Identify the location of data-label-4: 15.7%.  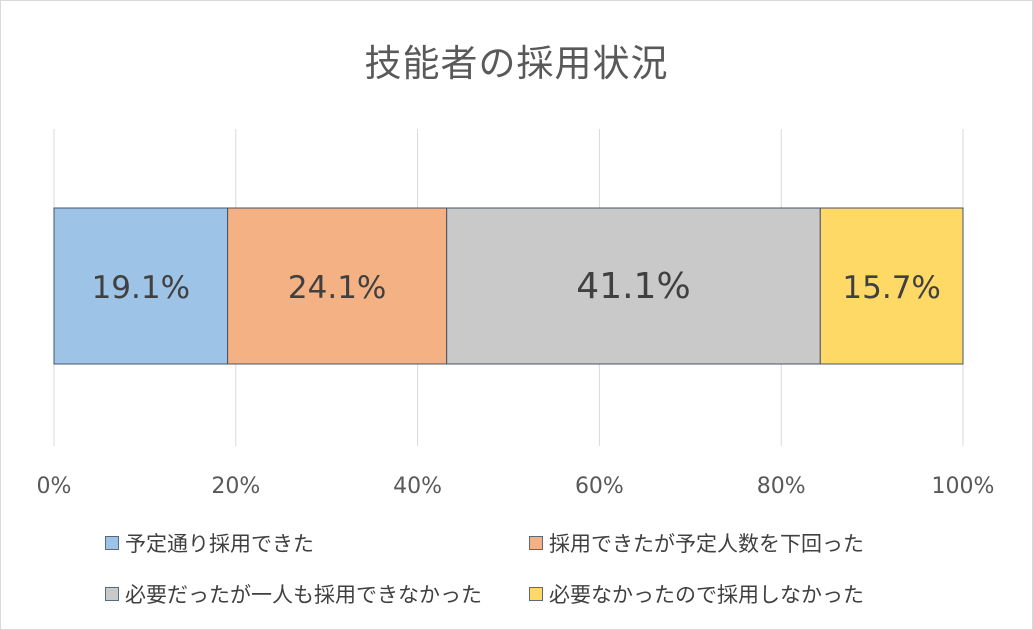
(891, 288).